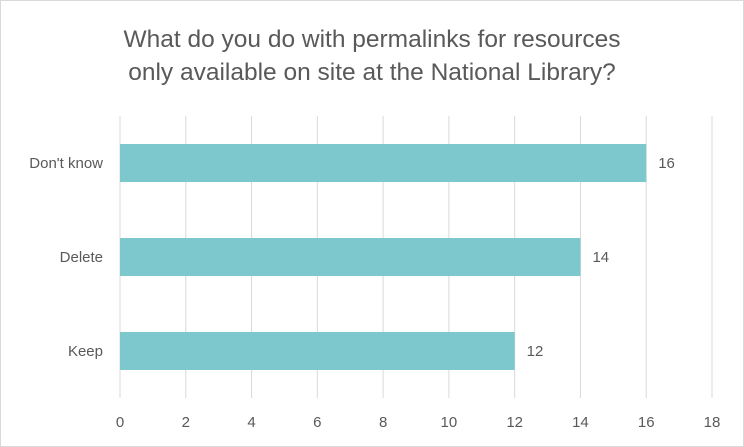 The height and width of the screenshot is (447, 744). Describe the element at coordinates (646, 422) in the screenshot. I see `x-tick-label: 16` at that location.